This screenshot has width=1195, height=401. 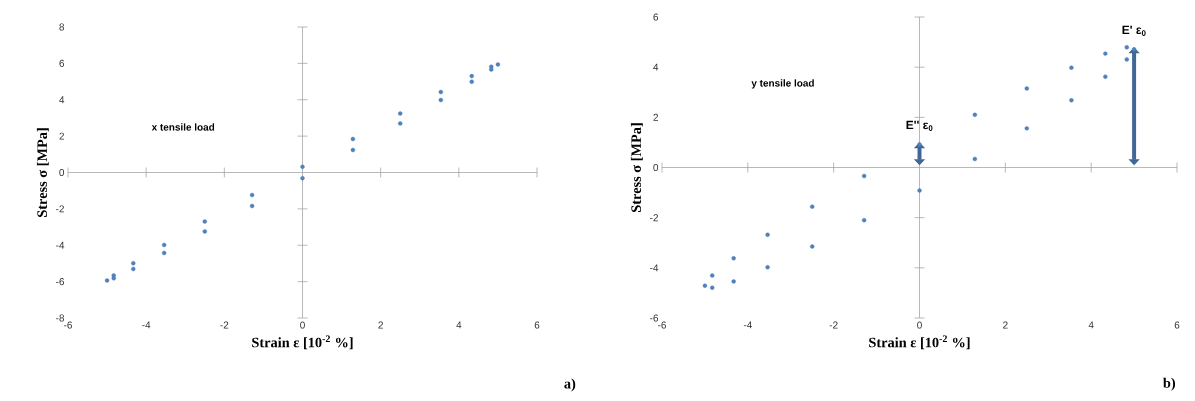 I want to click on annotation: y tensile load, so click(x=782, y=84).